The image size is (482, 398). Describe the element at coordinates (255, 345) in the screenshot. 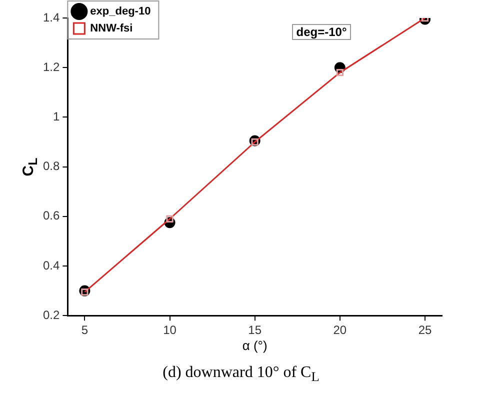

I see `x-axis-title: α (°)` at that location.